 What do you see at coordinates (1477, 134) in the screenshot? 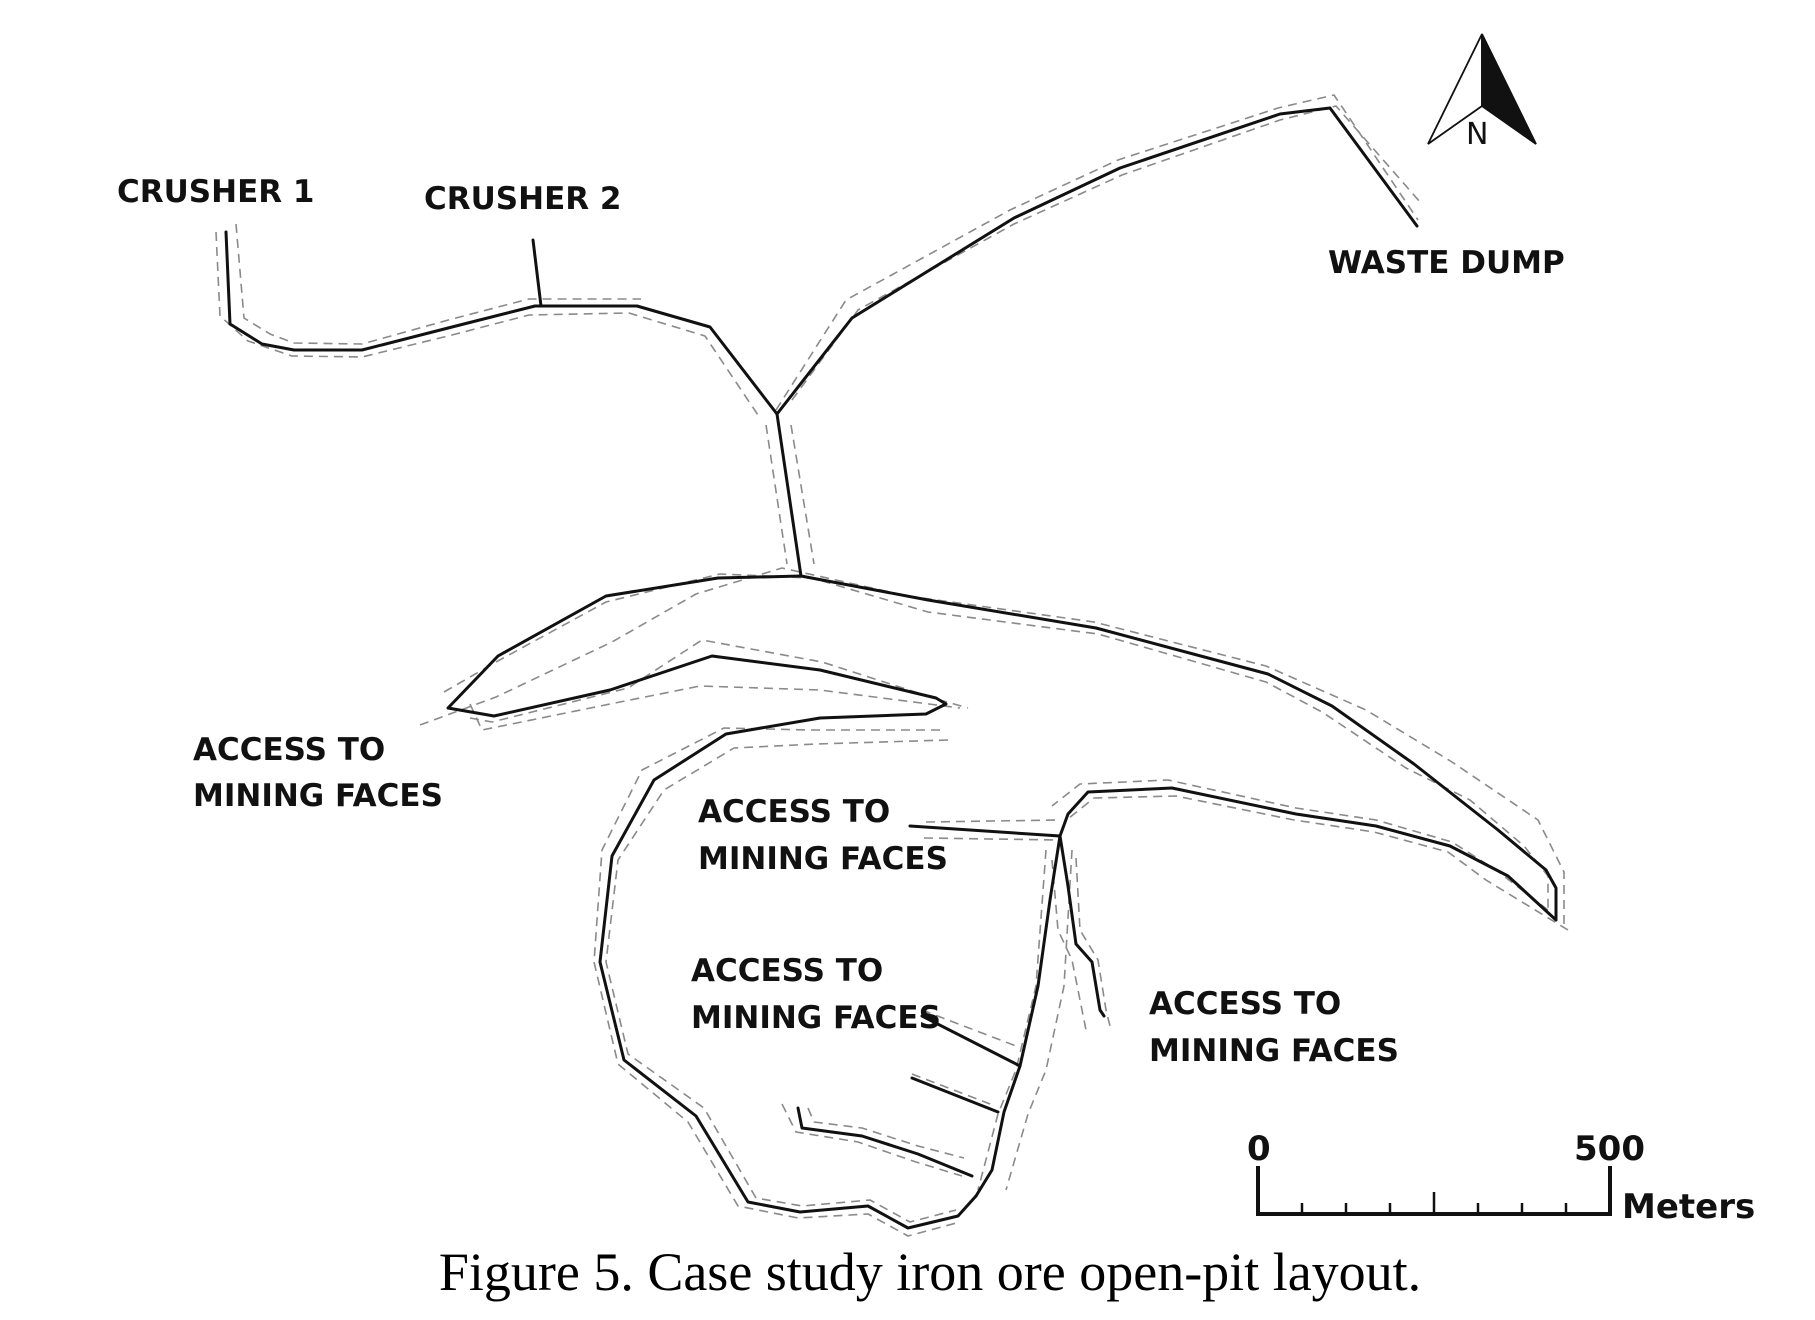
I see `north-arrow-letter: N` at bounding box center [1477, 134].